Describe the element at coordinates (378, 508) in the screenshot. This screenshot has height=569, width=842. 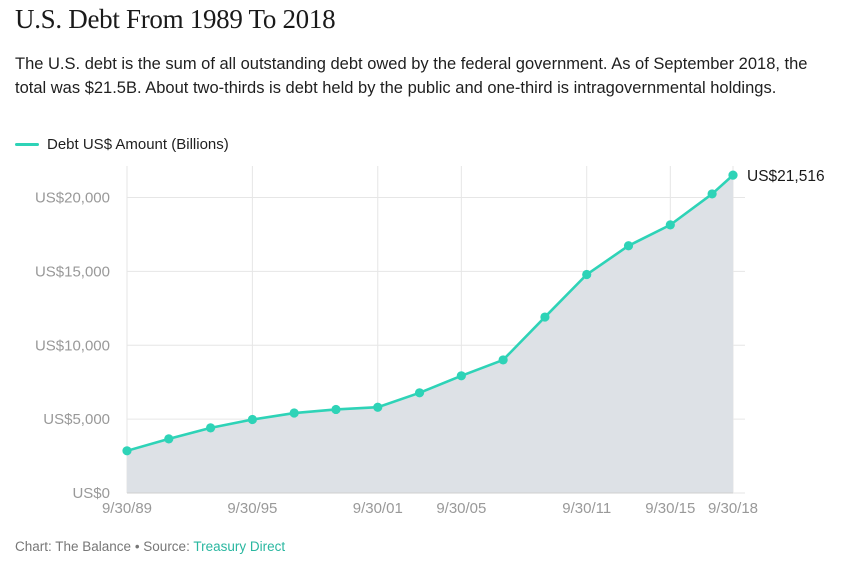
I see `x-tick-label: 9/30/01` at that location.